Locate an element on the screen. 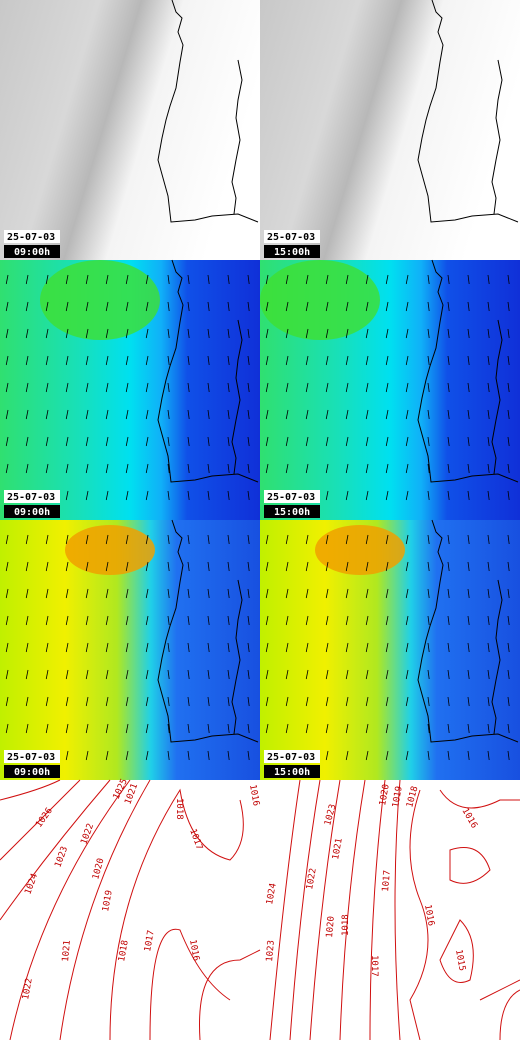  time-label-text: 15:00h is located at coordinates (292, 512).